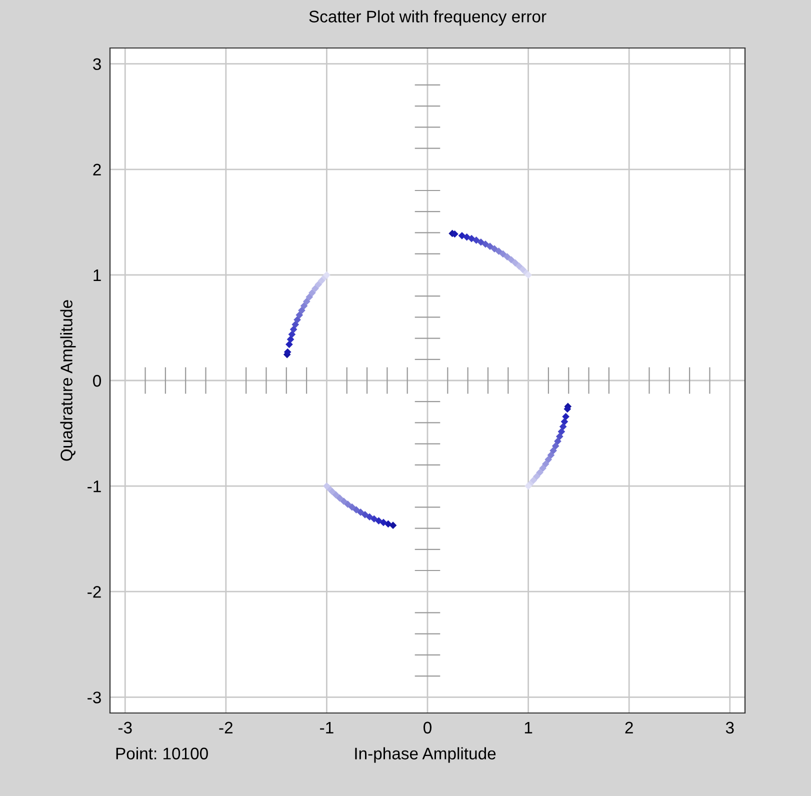 This screenshot has height=796, width=811. Describe the element at coordinates (730, 728) in the screenshot. I see `x-tick-label: 3` at that location.